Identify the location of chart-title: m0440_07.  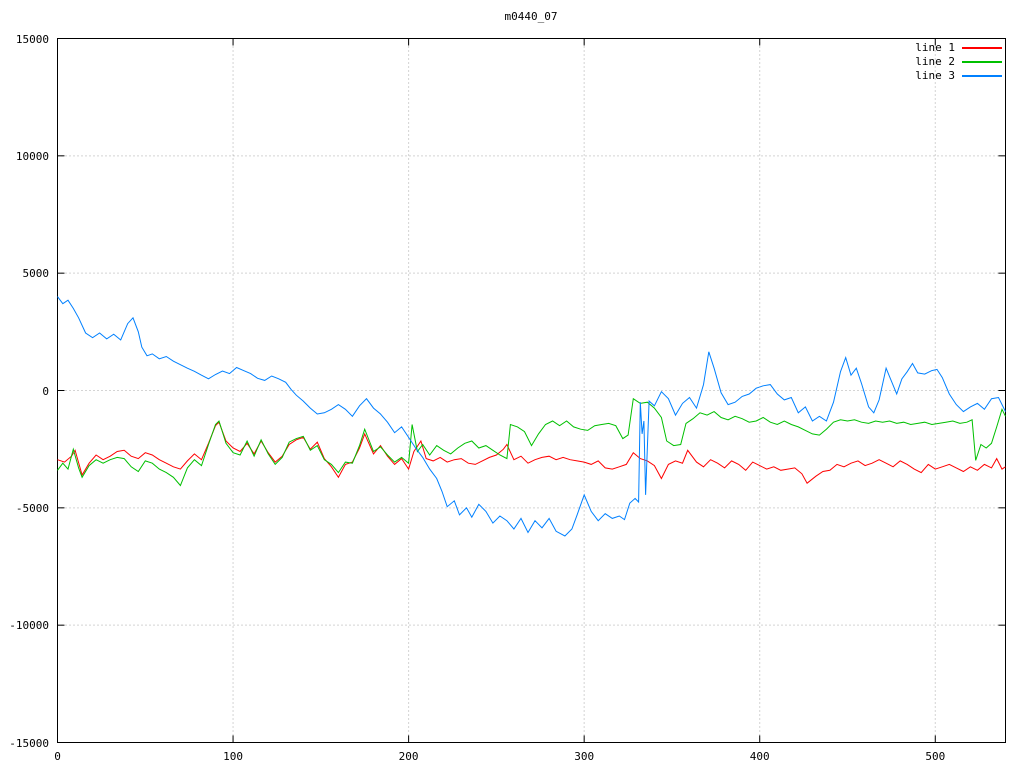
(531, 16).